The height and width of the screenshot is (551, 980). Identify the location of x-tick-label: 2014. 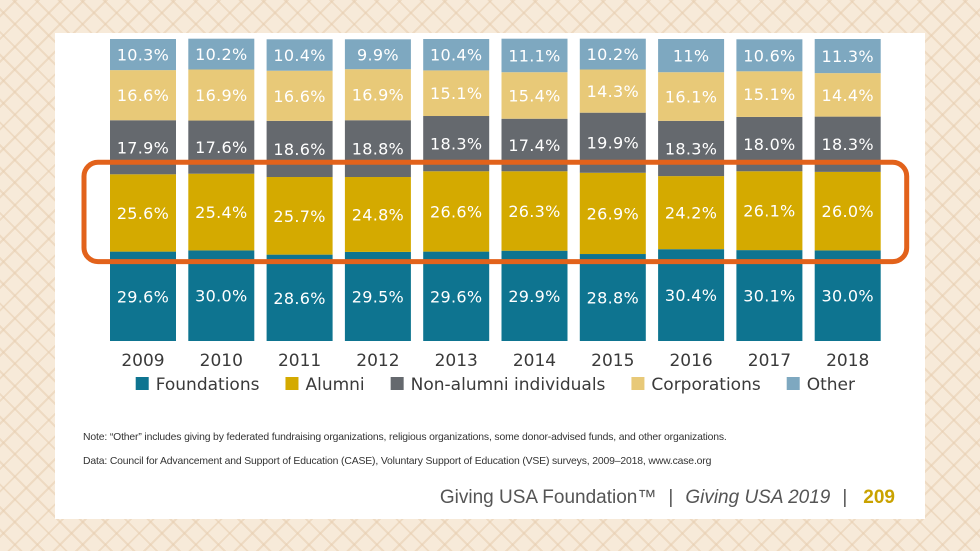
(534, 361).